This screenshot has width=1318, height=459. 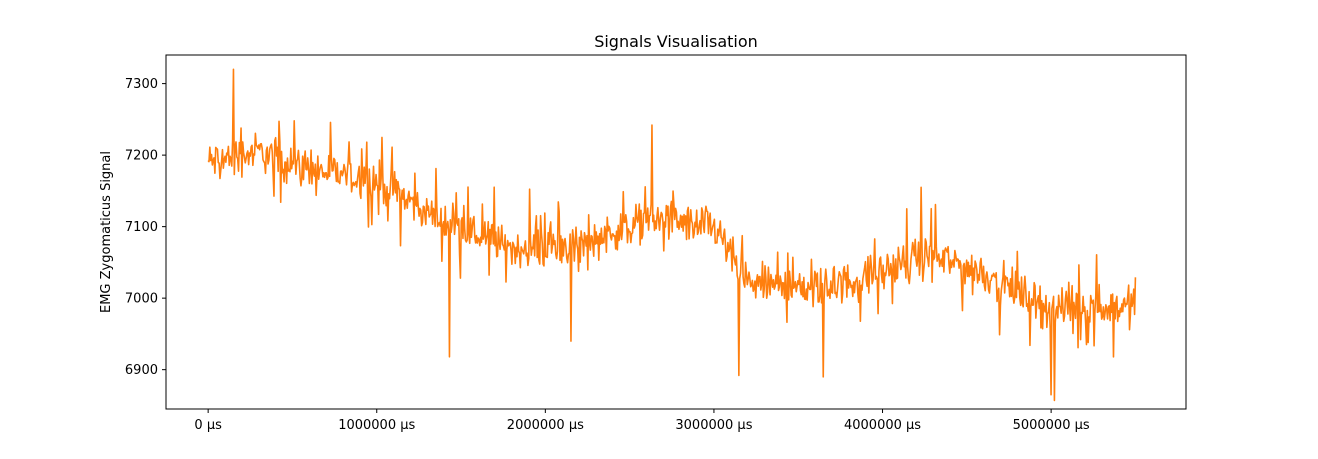 I want to click on y-tick-label: 6900, so click(x=141, y=370).